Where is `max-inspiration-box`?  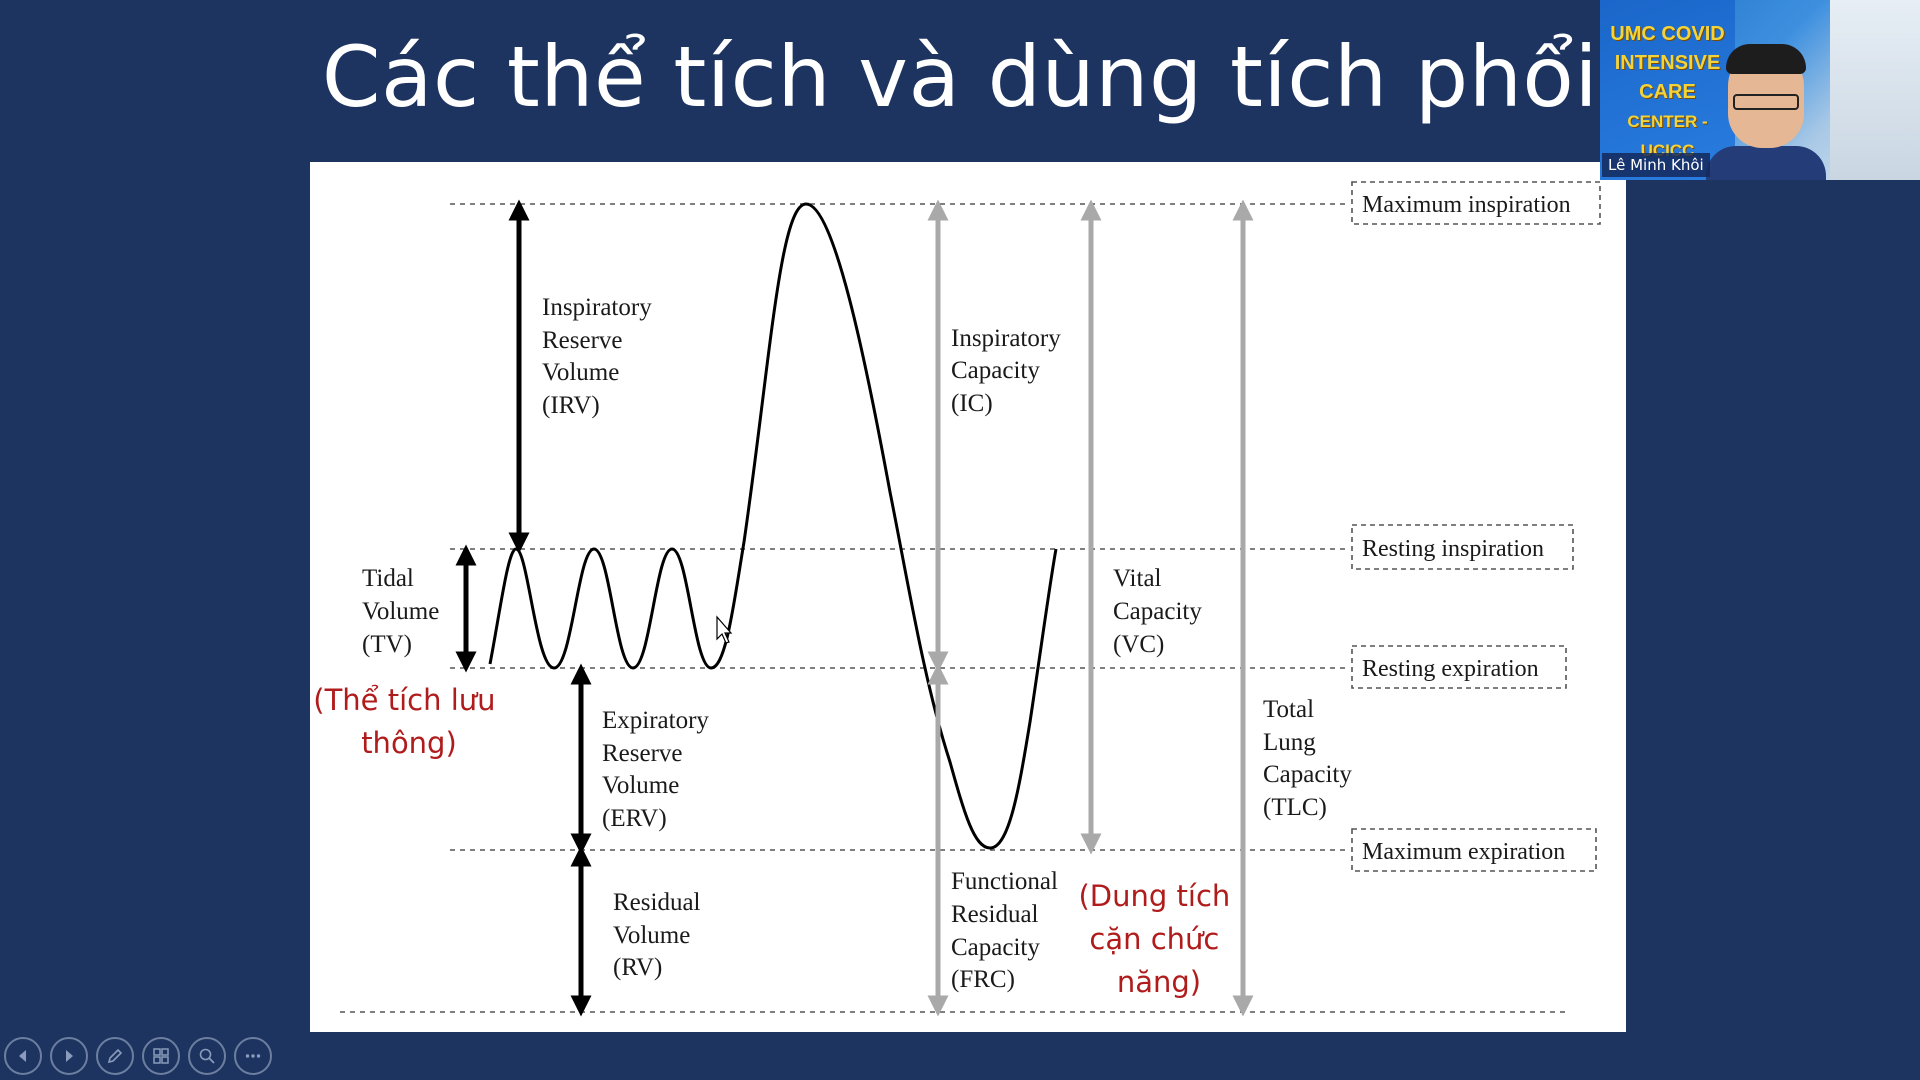
max-inspiration-box is located at coordinates (1476, 203).